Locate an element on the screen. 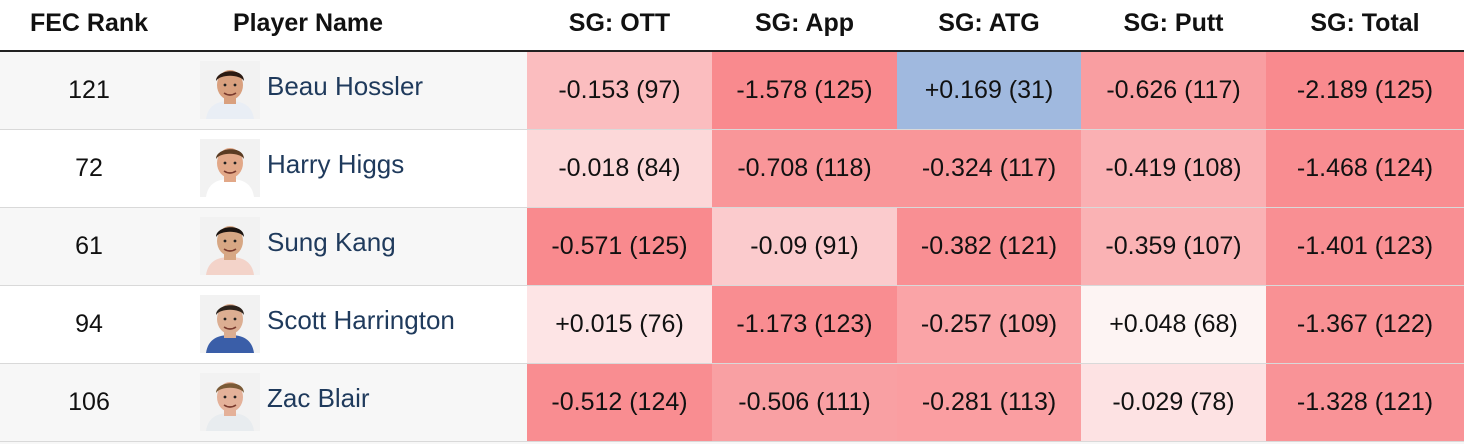  player-cell: Zac Blair is located at coordinates (352, 402).